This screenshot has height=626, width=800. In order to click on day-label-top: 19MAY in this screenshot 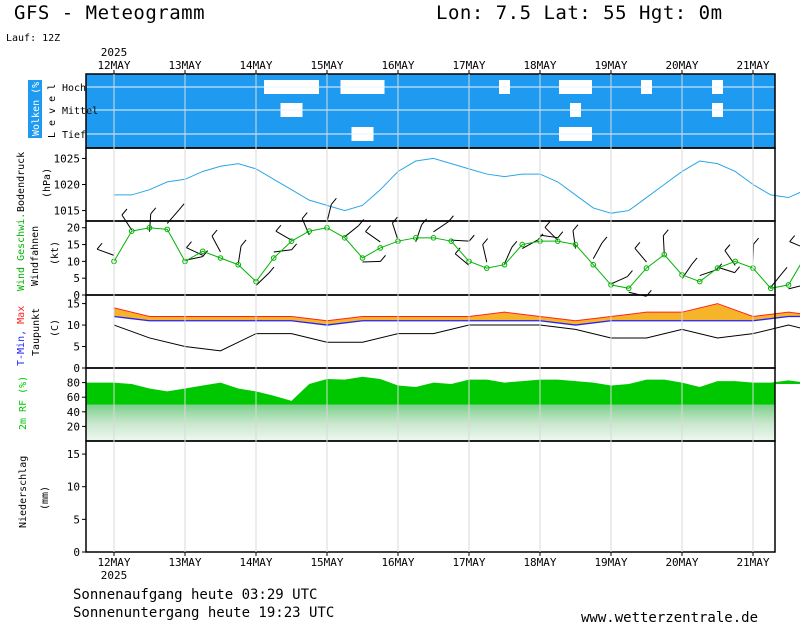, I will do `click(610, 65)`.